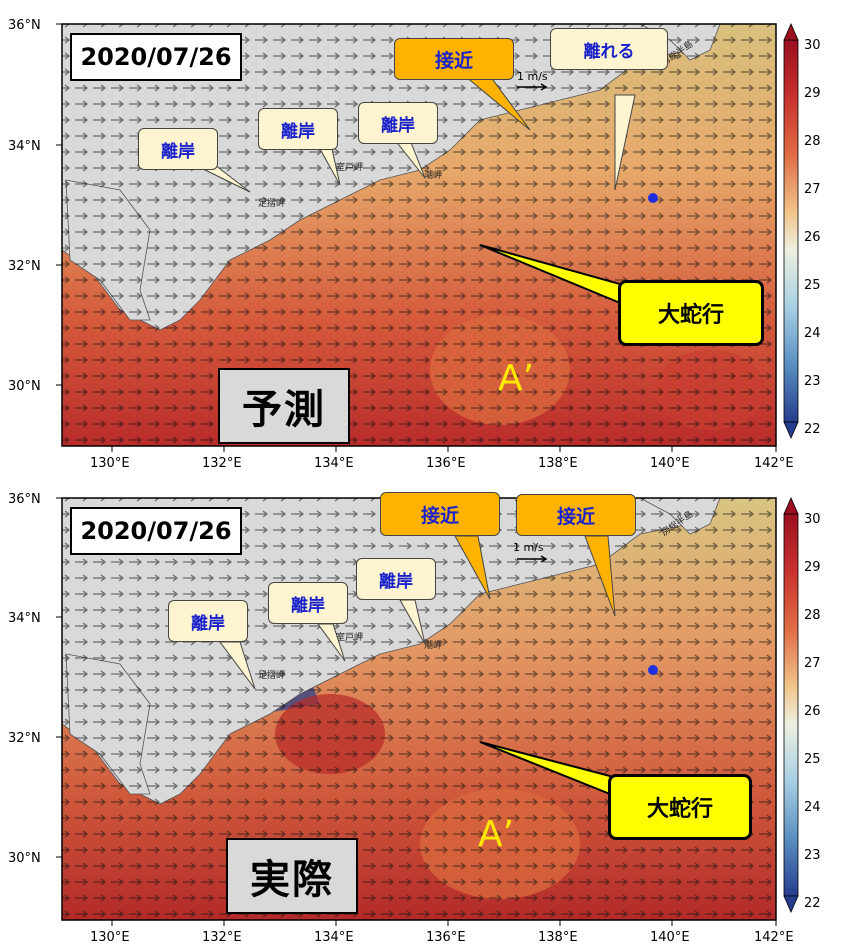  Describe the element at coordinates (576, 515) in the screenshot. I see `callout-5: 接近` at that location.